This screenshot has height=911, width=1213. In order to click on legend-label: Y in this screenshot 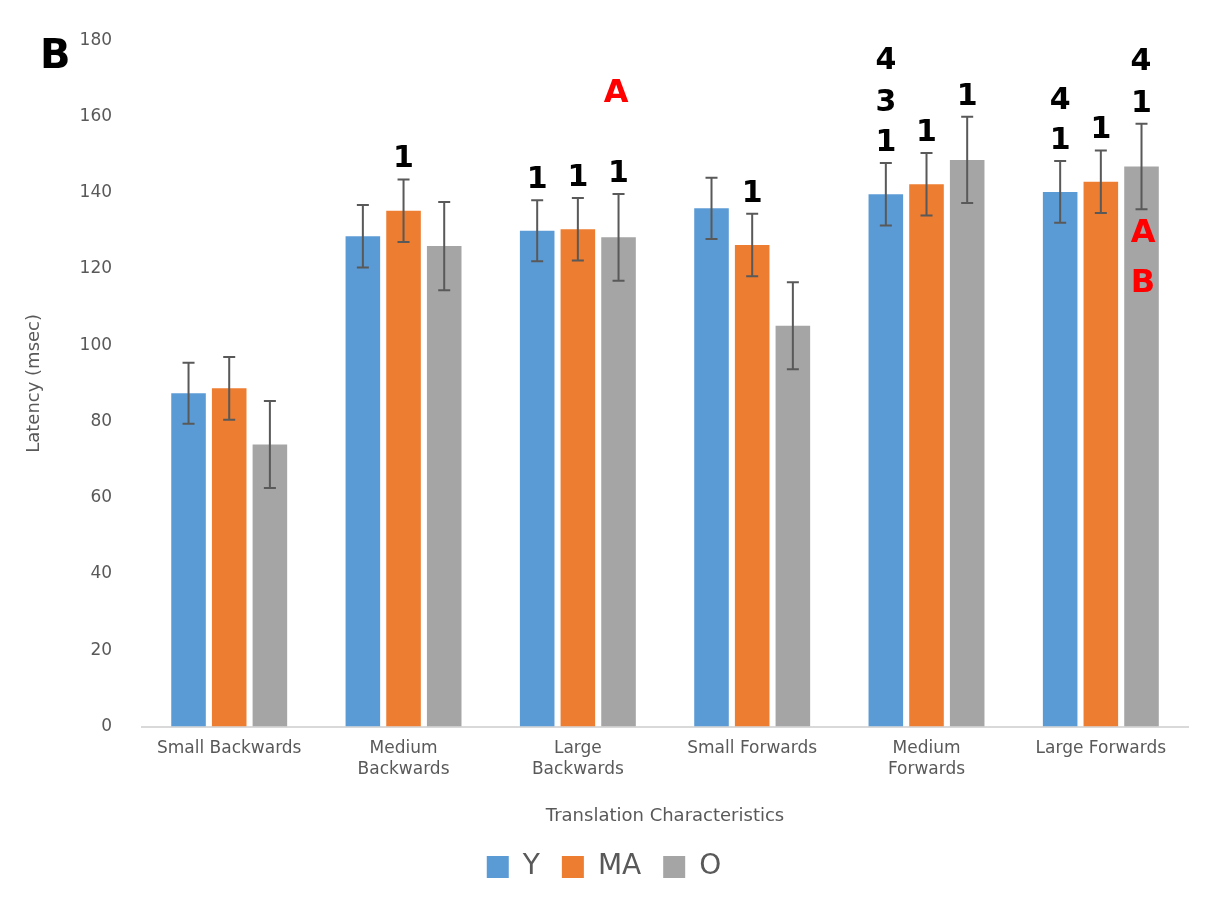, I will do `click(531, 865)`.